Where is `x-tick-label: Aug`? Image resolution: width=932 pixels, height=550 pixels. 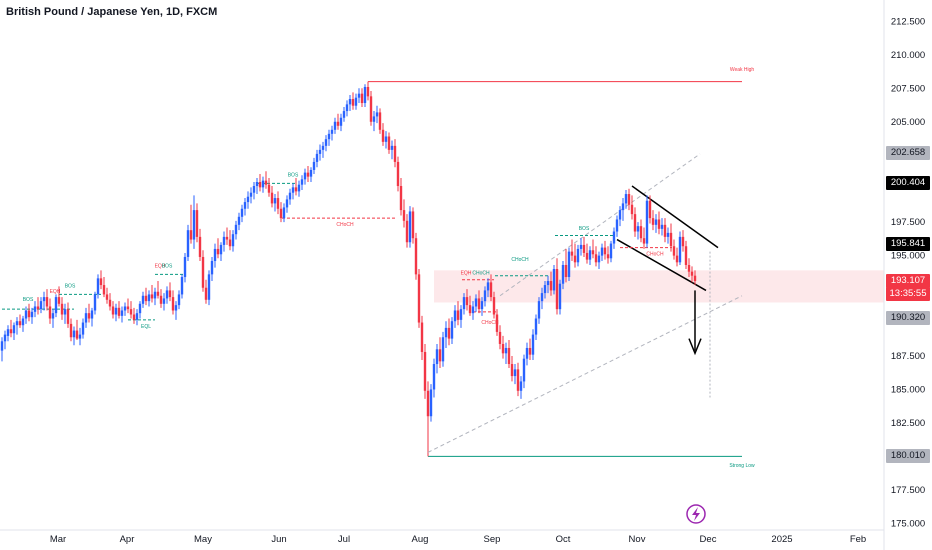 x-tick-label: Aug is located at coordinates (420, 539).